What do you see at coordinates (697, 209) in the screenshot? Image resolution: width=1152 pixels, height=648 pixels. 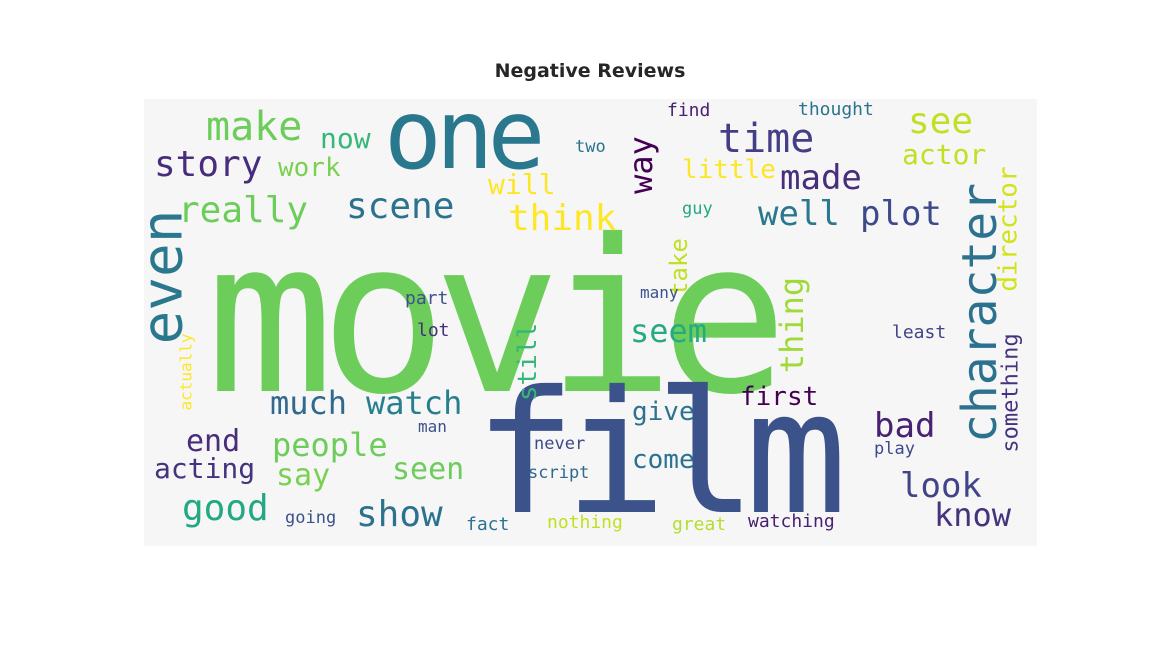 I see `word-guy: guy` at bounding box center [697, 209].